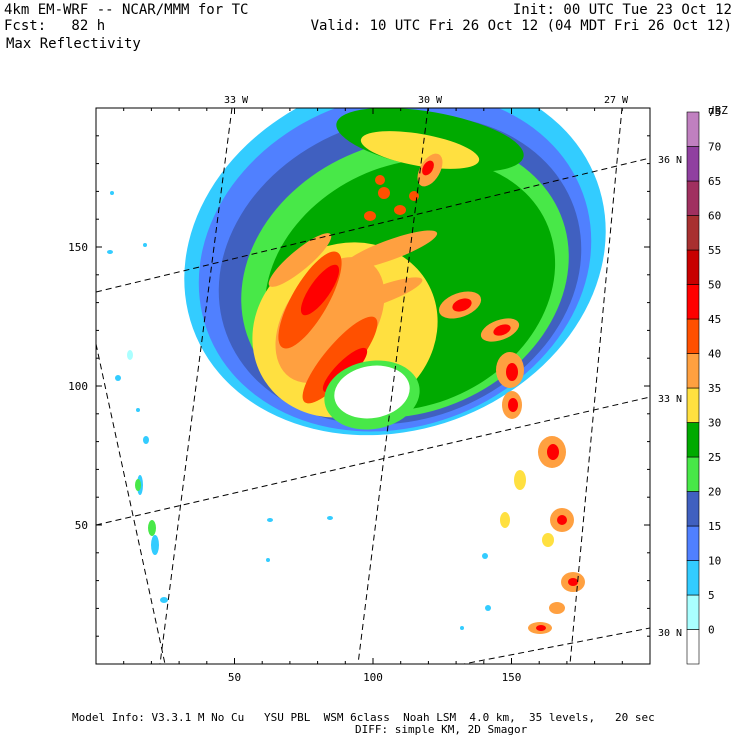 The width and height of the screenshot is (740, 740). Describe the element at coordinates (714, 423) in the screenshot. I see `colorbar-label: 30` at that location.